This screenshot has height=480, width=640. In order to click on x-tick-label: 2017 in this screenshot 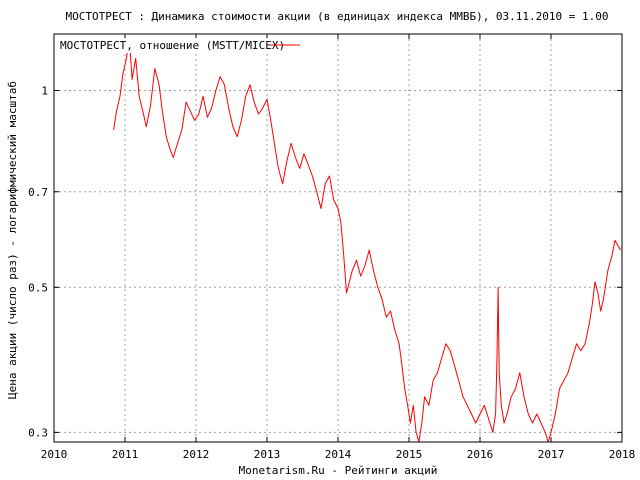, I will do `click(551, 454)`.